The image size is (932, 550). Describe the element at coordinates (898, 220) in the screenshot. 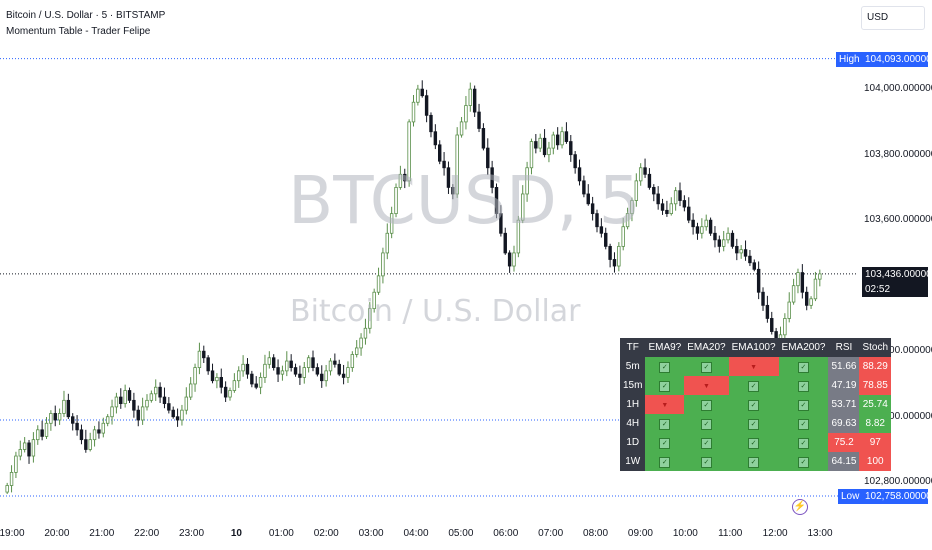

I see `price-axis-label: 103,600.000000` at that location.